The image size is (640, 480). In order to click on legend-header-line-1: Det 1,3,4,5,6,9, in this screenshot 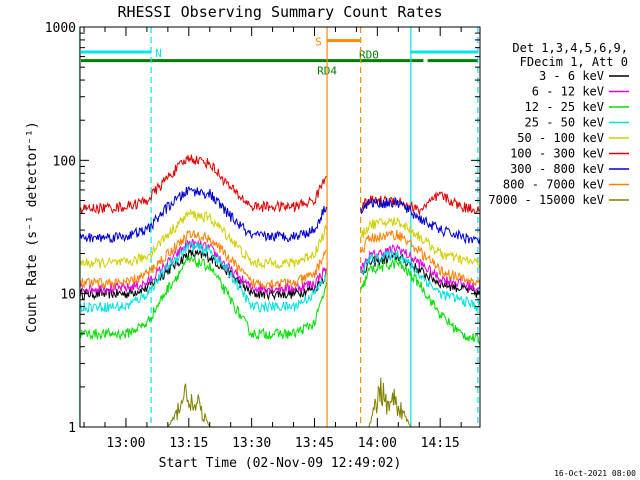, I will do `click(570, 48)`.